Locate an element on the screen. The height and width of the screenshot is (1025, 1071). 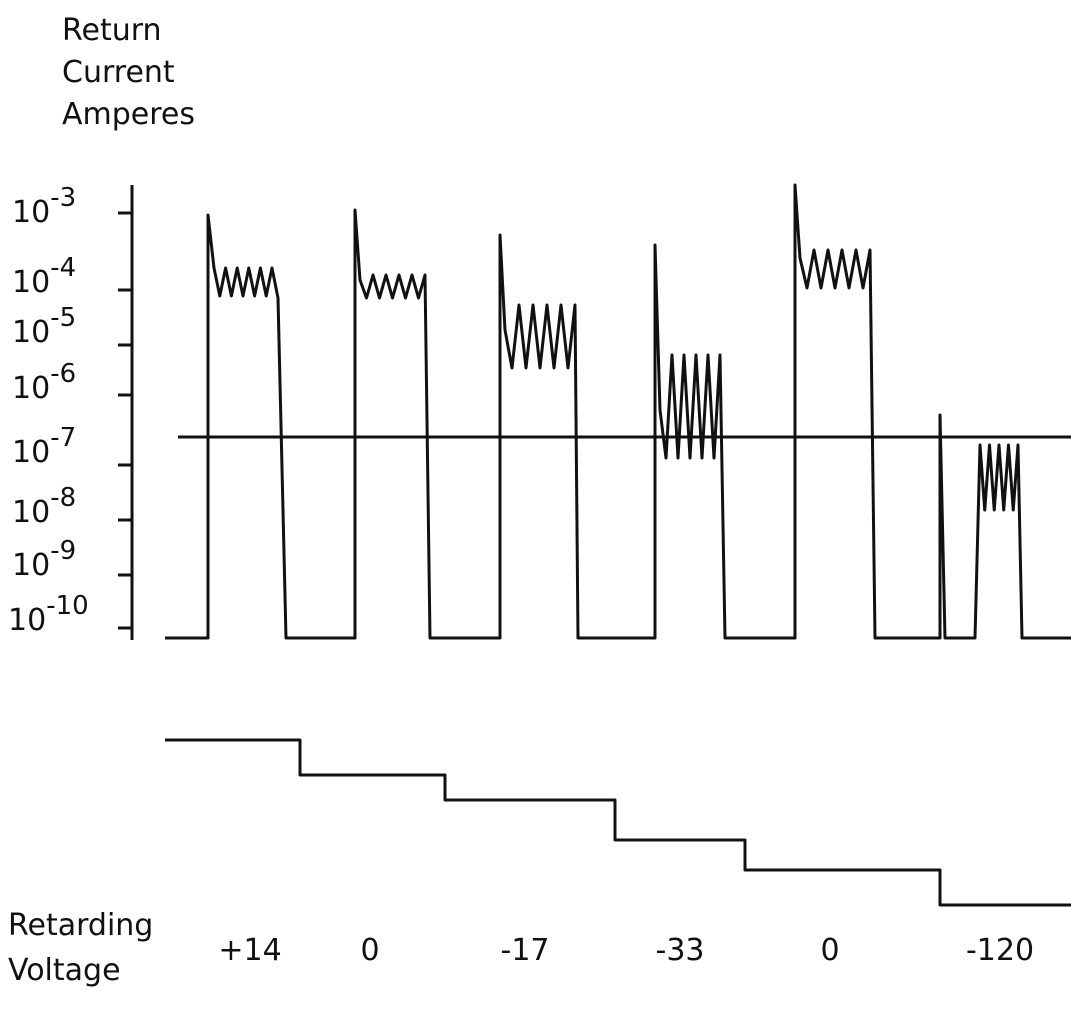
y-tick-label: 10⁻⁴ is located at coordinates (44, 276).